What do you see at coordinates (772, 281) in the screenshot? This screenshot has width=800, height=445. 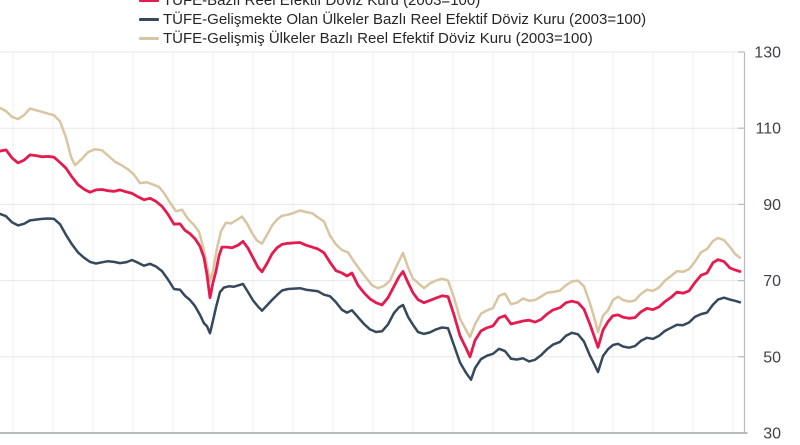 I see `y-axis-tick-label: 70` at bounding box center [772, 281].